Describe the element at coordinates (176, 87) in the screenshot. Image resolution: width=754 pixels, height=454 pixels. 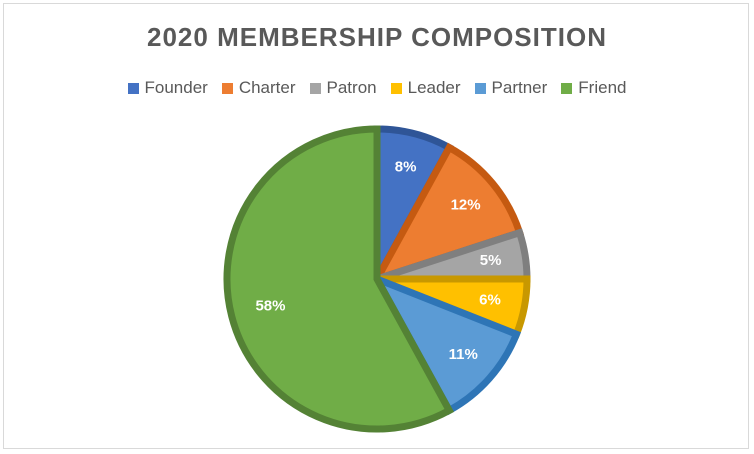
I see `legend-label-founder: Founder` at that location.